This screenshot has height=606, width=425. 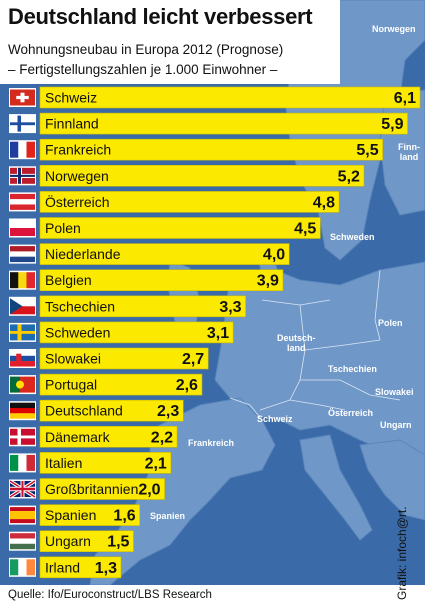 What do you see at coordinates (211, 443) in the screenshot?
I see `map-label-frankreich: Frankreich` at bounding box center [211, 443].